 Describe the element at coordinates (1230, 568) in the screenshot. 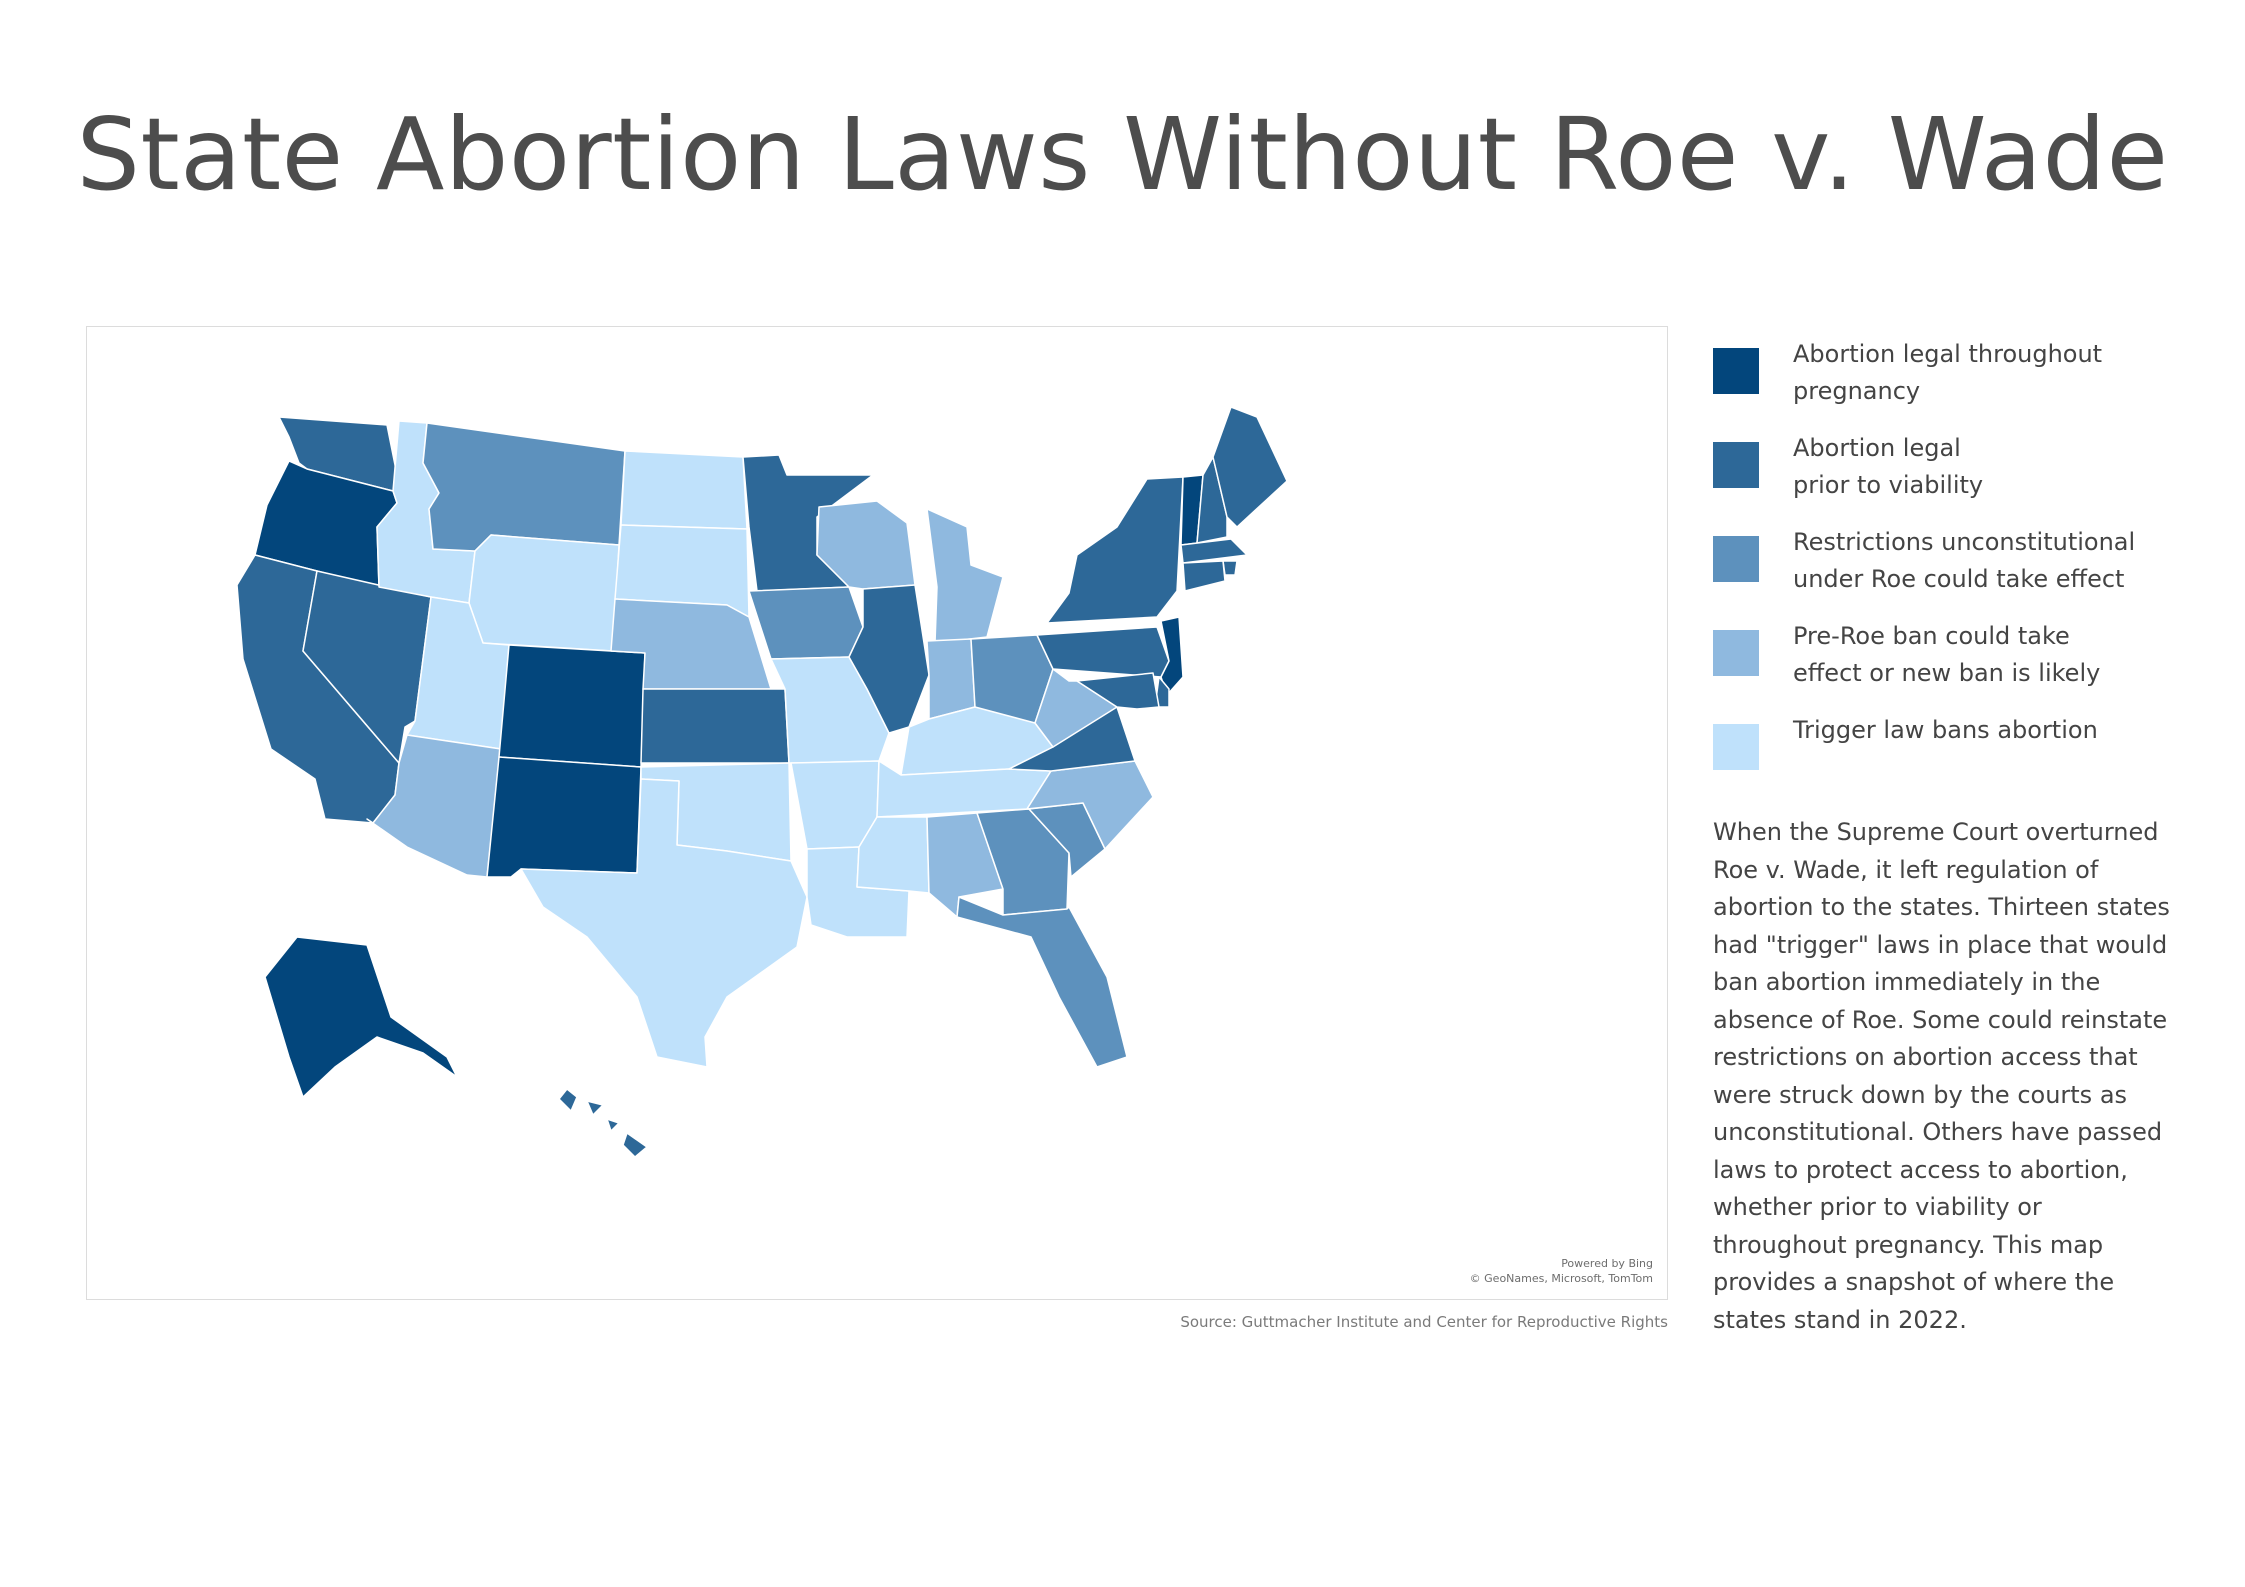

I see `state-ri` at that location.